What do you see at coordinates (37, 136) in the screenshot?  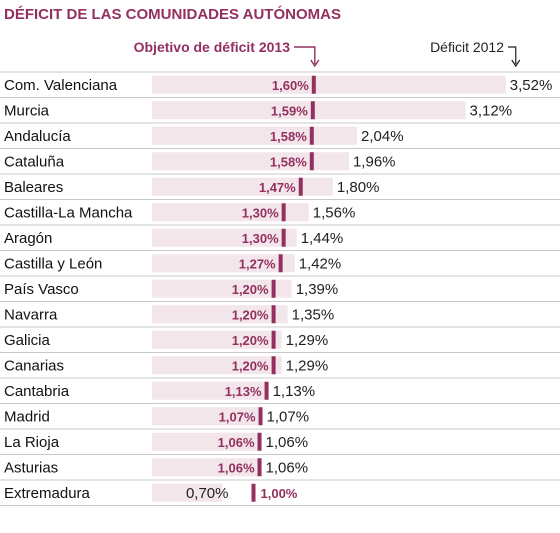 I see `category-label: Andalucía` at bounding box center [37, 136].